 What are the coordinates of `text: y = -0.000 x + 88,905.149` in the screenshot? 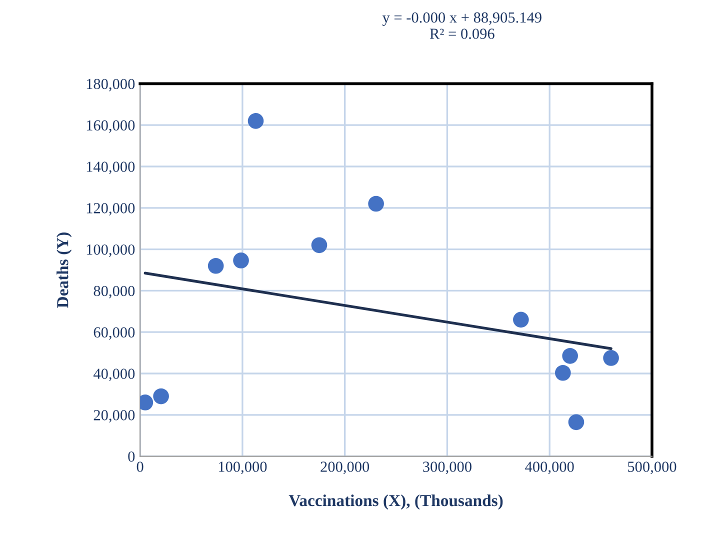 It's located at (462, 19).